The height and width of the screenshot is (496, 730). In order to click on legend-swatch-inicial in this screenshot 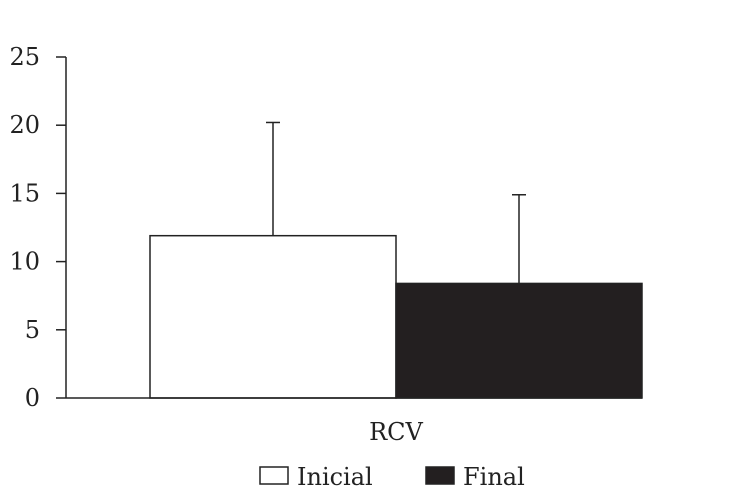, I will do `click(274, 475)`.